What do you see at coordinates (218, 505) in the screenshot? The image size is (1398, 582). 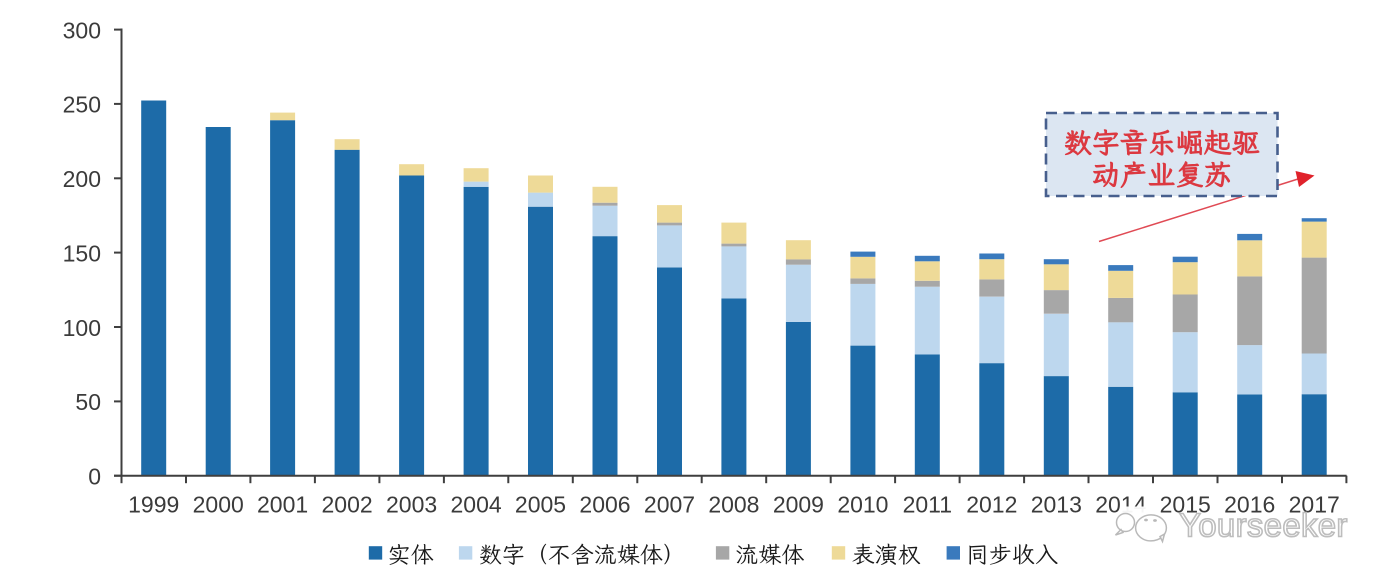 I see `svg-text: 2000` at bounding box center [218, 505].